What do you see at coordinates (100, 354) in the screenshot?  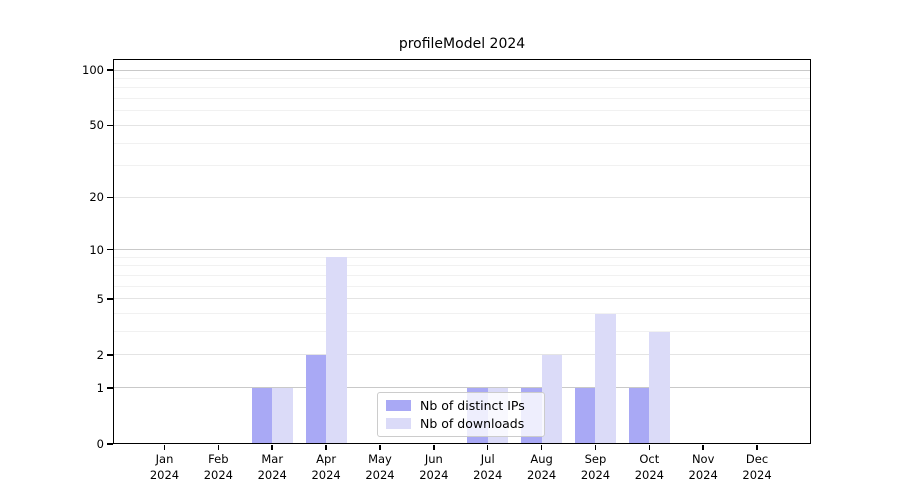 I see `y-tick-label: 2` at bounding box center [100, 354].